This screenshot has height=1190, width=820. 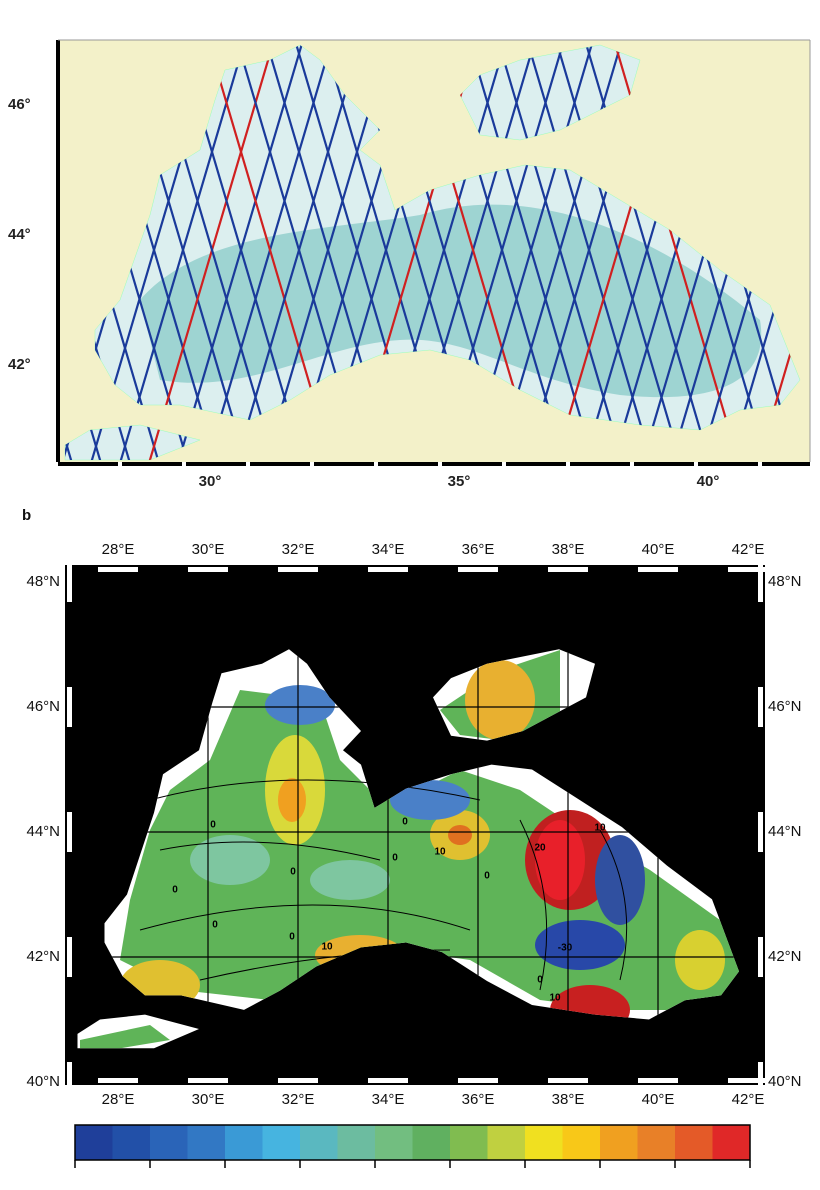 What do you see at coordinates (451, 301) in the screenshot?
I see `bathymetry` at bounding box center [451, 301].